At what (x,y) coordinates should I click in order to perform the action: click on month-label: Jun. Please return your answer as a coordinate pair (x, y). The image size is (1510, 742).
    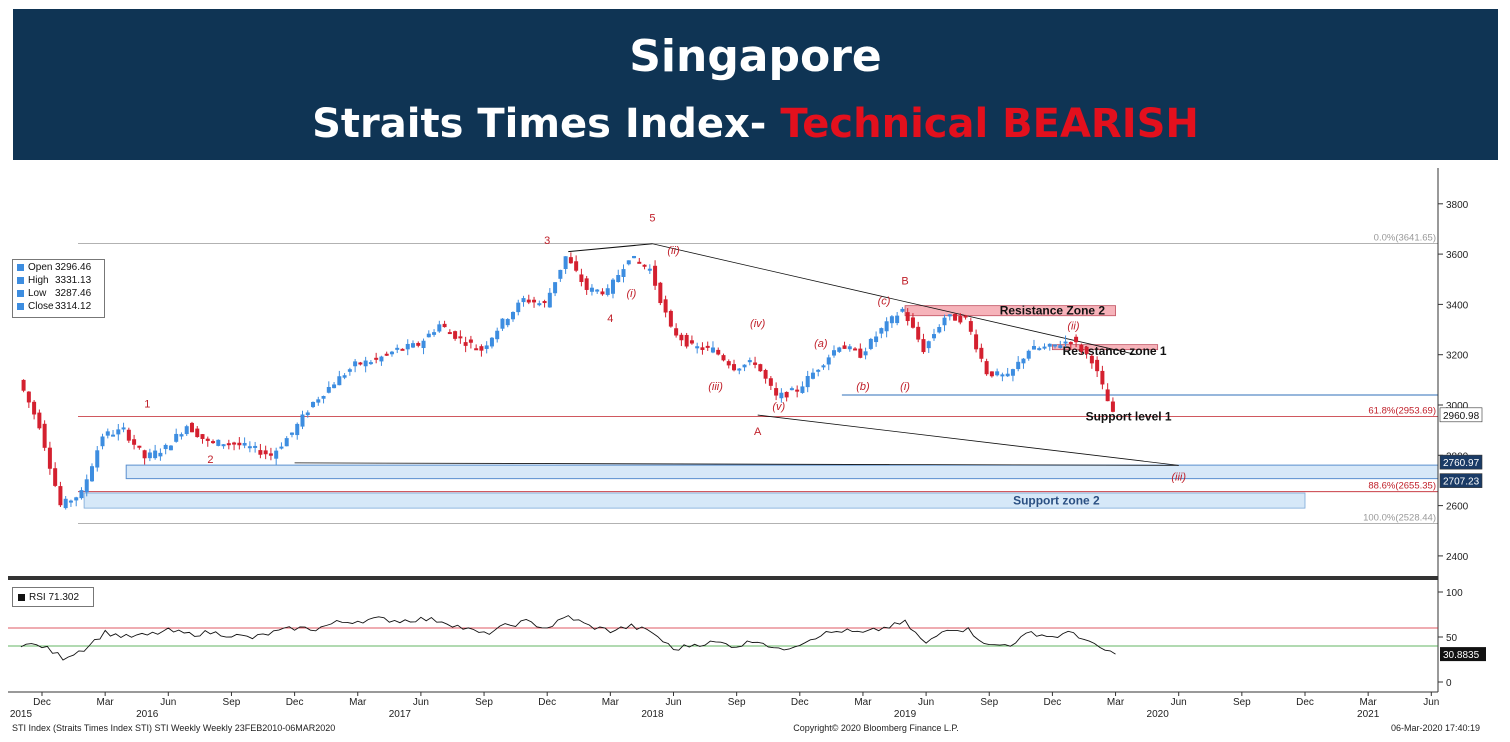
    Looking at the image, I should click on (926, 702).